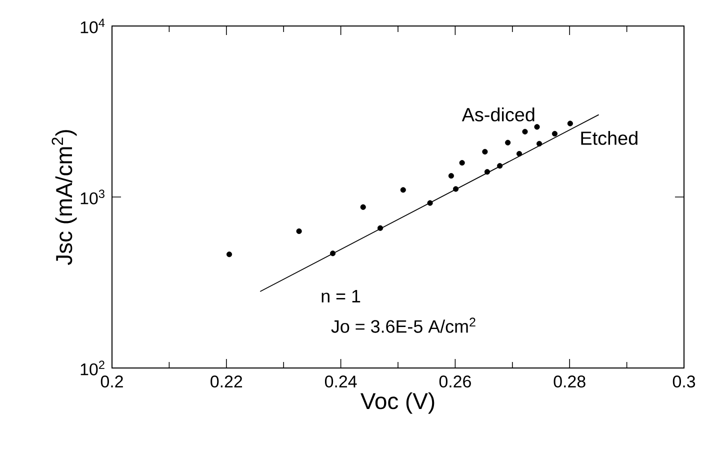 This screenshot has width=714, height=452. What do you see at coordinates (498, 114) in the screenshot?
I see `series-label: As-diced` at bounding box center [498, 114].